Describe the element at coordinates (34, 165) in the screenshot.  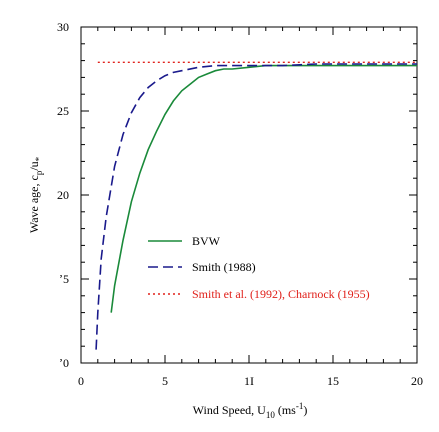
I see `y-axis-label-mid: /u` at that location.